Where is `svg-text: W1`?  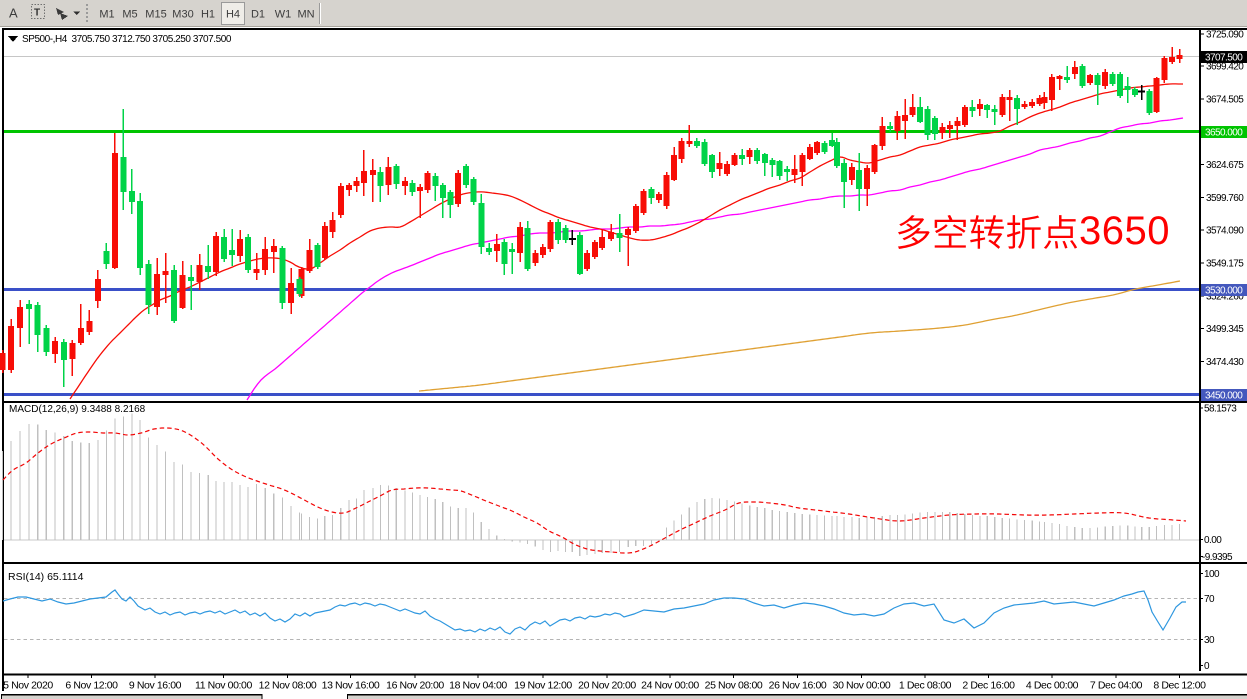 svg-text: W1 is located at coordinates (283, 15).